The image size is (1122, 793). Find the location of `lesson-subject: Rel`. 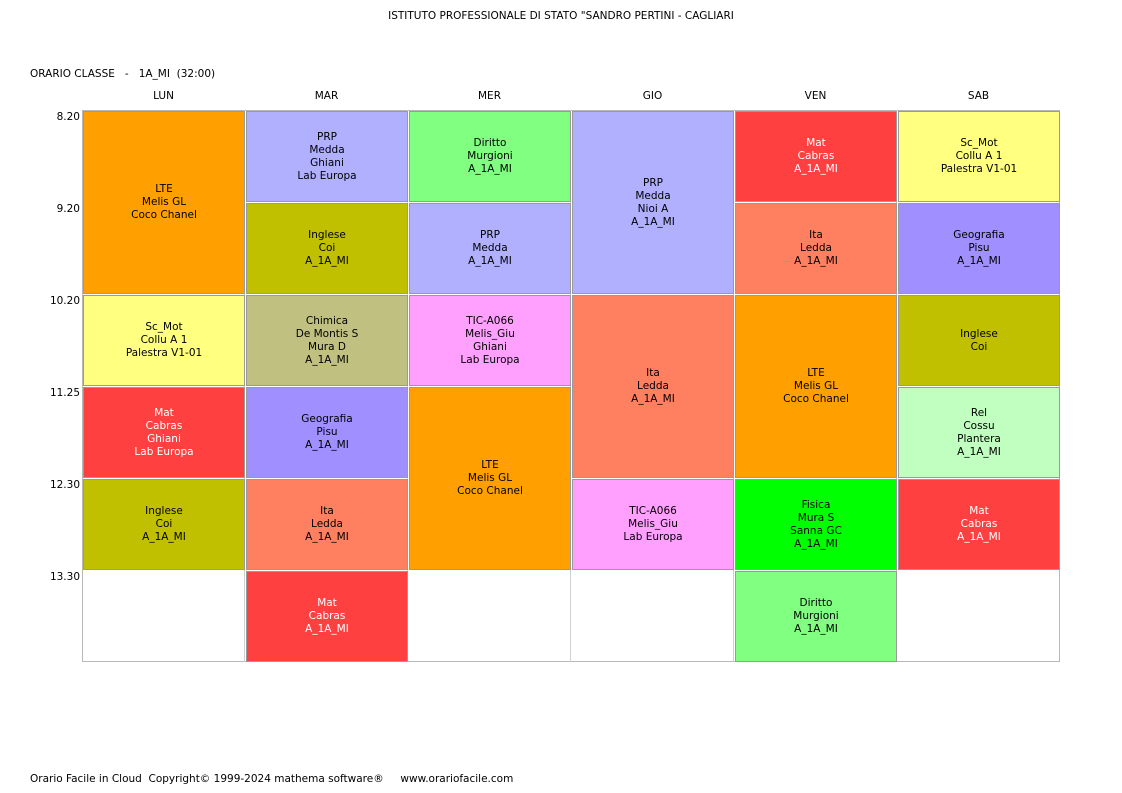

lesson-subject: Rel is located at coordinates (979, 412).